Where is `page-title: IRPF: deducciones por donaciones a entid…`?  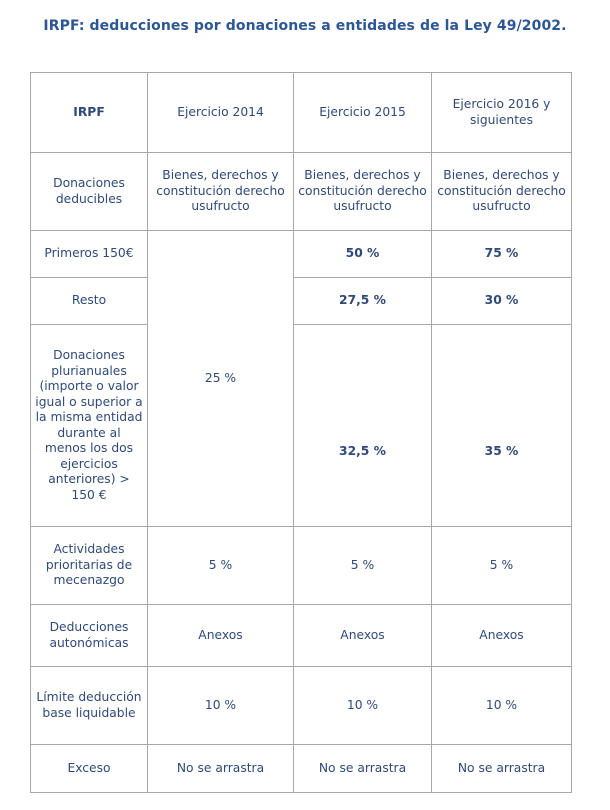
page-title: IRPF: deducciones por donaciones a entid… is located at coordinates (305, 26).